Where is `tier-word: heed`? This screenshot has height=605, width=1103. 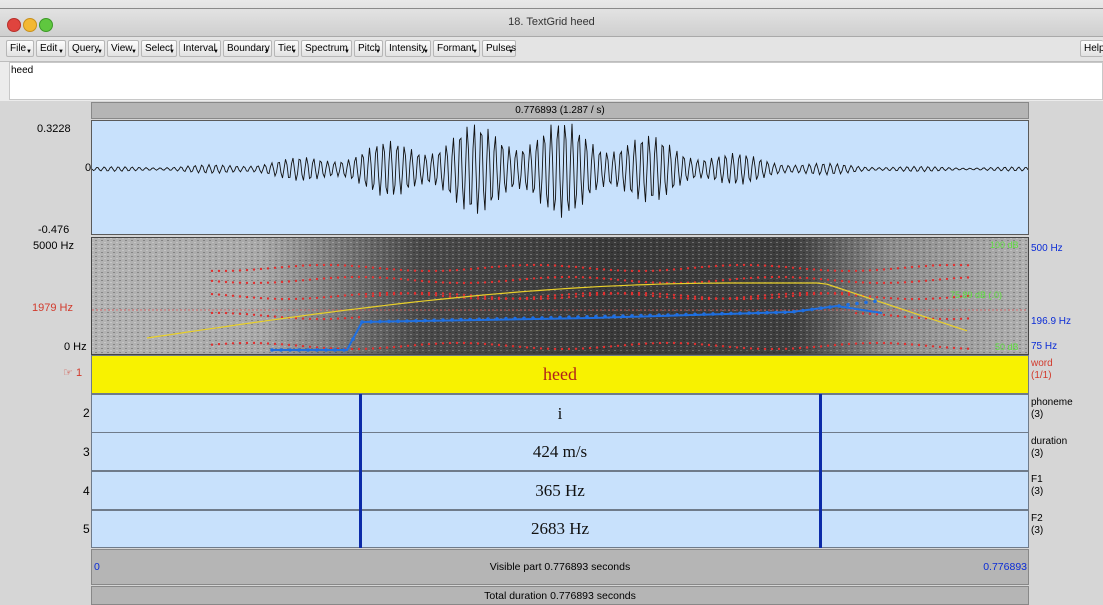 tier-word: heed is located at coordinates (560, 374).